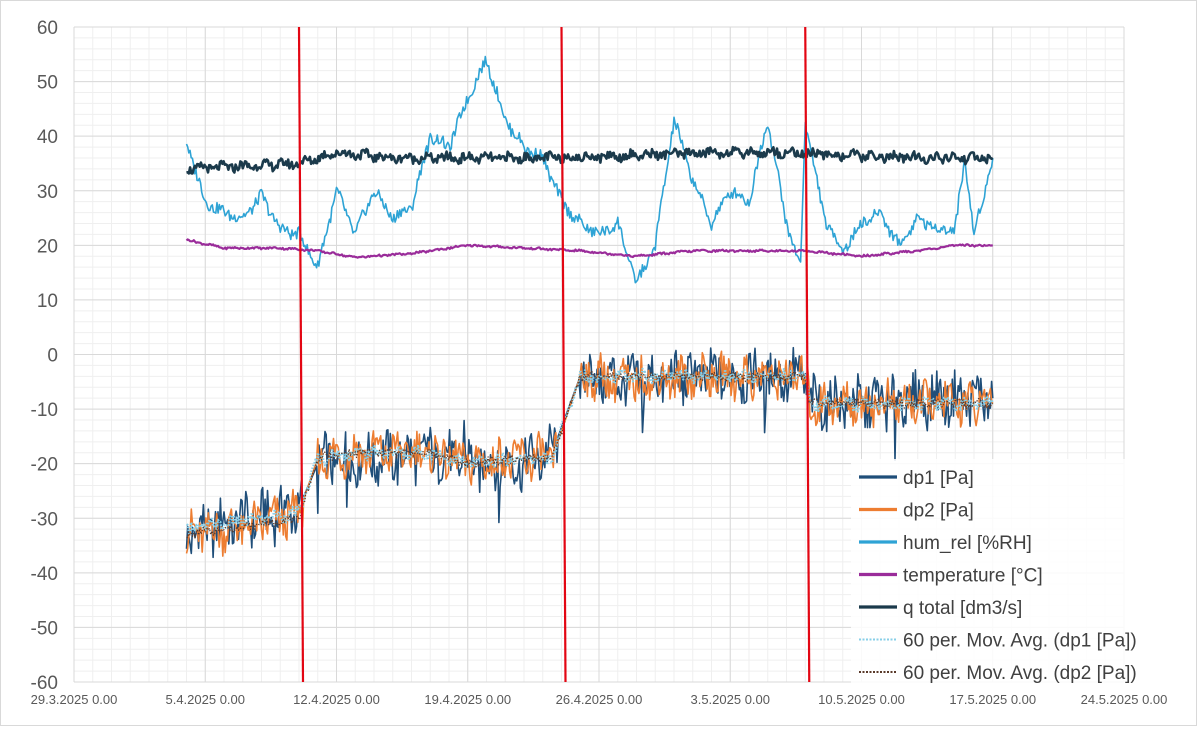 The image size is (1197, 730). Describe the element at coordinates (44, 628) in the screenshot. I see `y-tick-label: -50` at that location.